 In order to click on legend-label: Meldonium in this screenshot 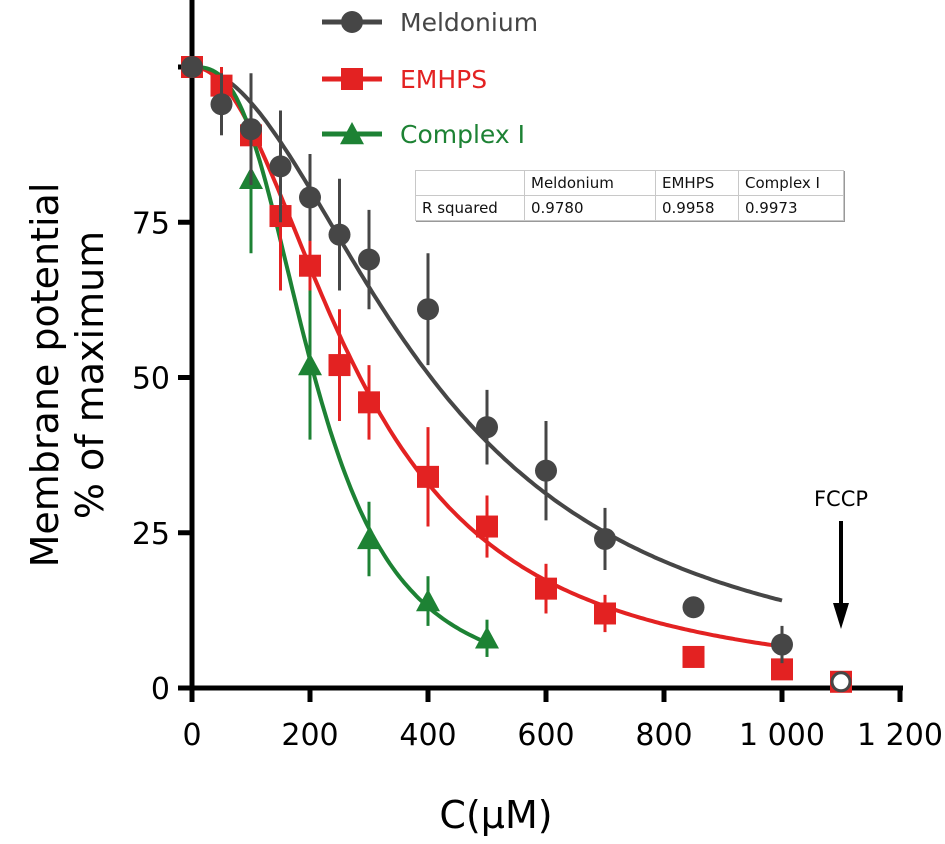, I will do `click(469, 22)`.